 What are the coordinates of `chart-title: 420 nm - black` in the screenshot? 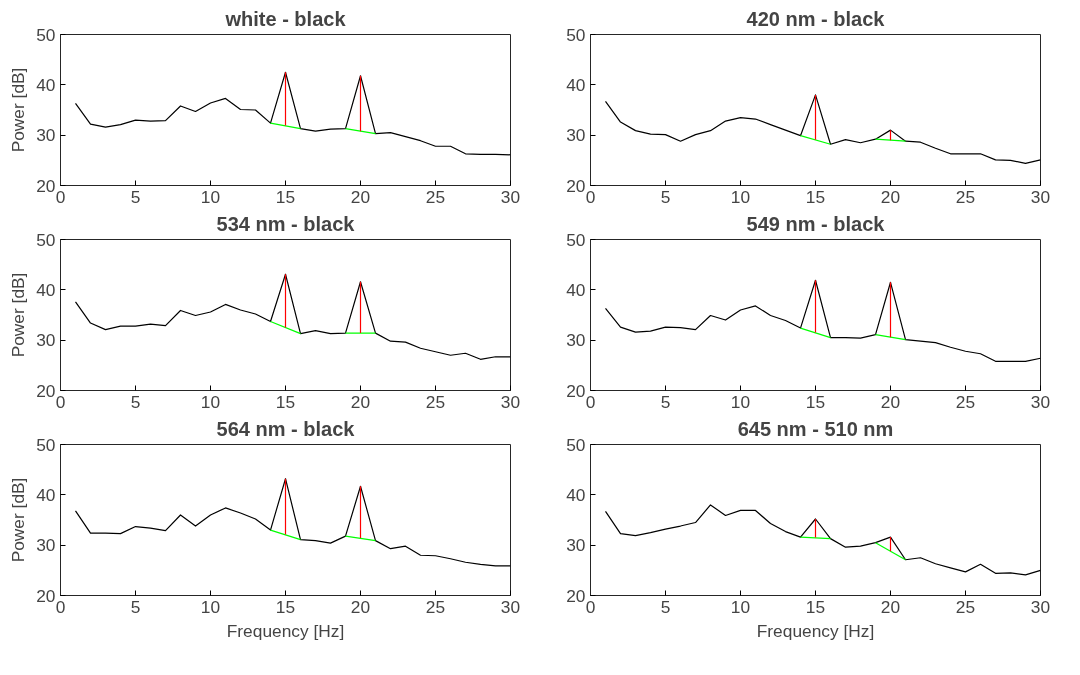 It's located at (816, 18).